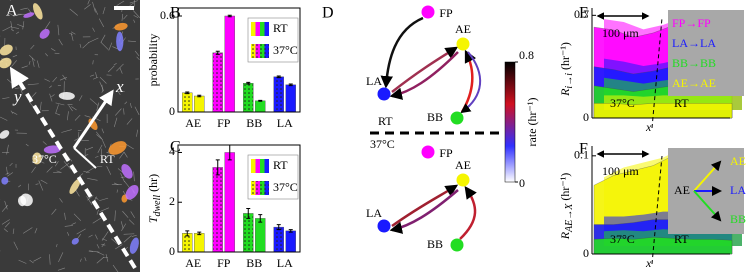 Image resolution: width=748 pixels, height=272 pixels. What do you see at coordinates (691, 23) in the screenshot?
I see `legend-label: FP→FP` at bounding box center [691, 23].